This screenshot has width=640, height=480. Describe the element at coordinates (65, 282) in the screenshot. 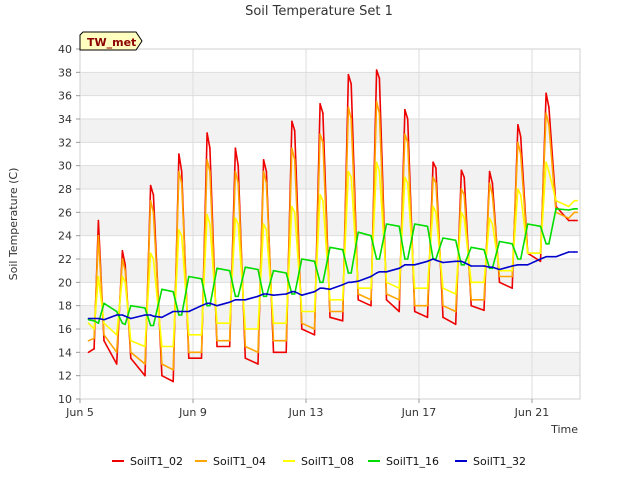

I see `y-tick-label: 20` at that location.